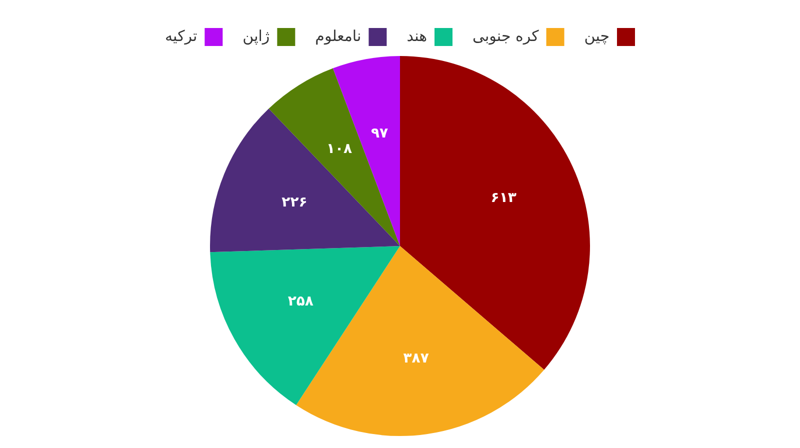  Describe the element at coordinates (417, 35) in the screenshot. I see `legend-label: هند` at that location.